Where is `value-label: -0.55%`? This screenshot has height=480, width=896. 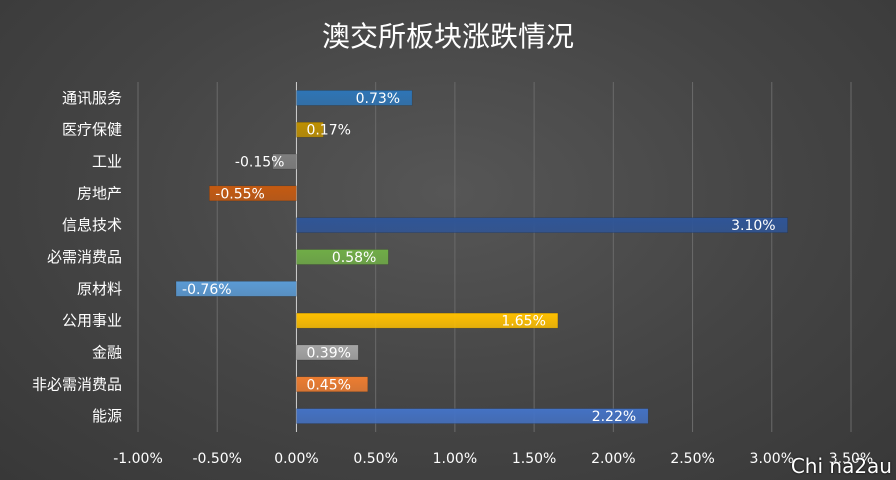 value-label: -0.55% is located at coordinates (240, 194).